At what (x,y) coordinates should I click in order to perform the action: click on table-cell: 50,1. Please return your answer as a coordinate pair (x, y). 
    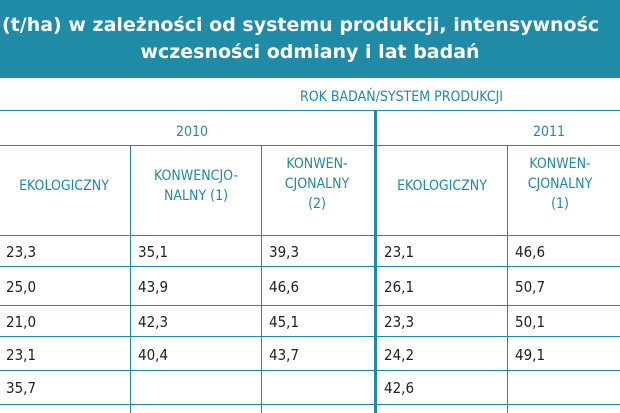
    Looking at the image, I should click on (530, 322).